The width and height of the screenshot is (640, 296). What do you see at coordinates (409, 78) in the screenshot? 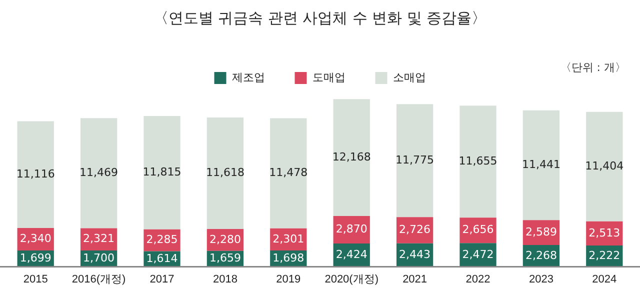
I see `legend-label: 소매업` at bounding box center [409, 78].